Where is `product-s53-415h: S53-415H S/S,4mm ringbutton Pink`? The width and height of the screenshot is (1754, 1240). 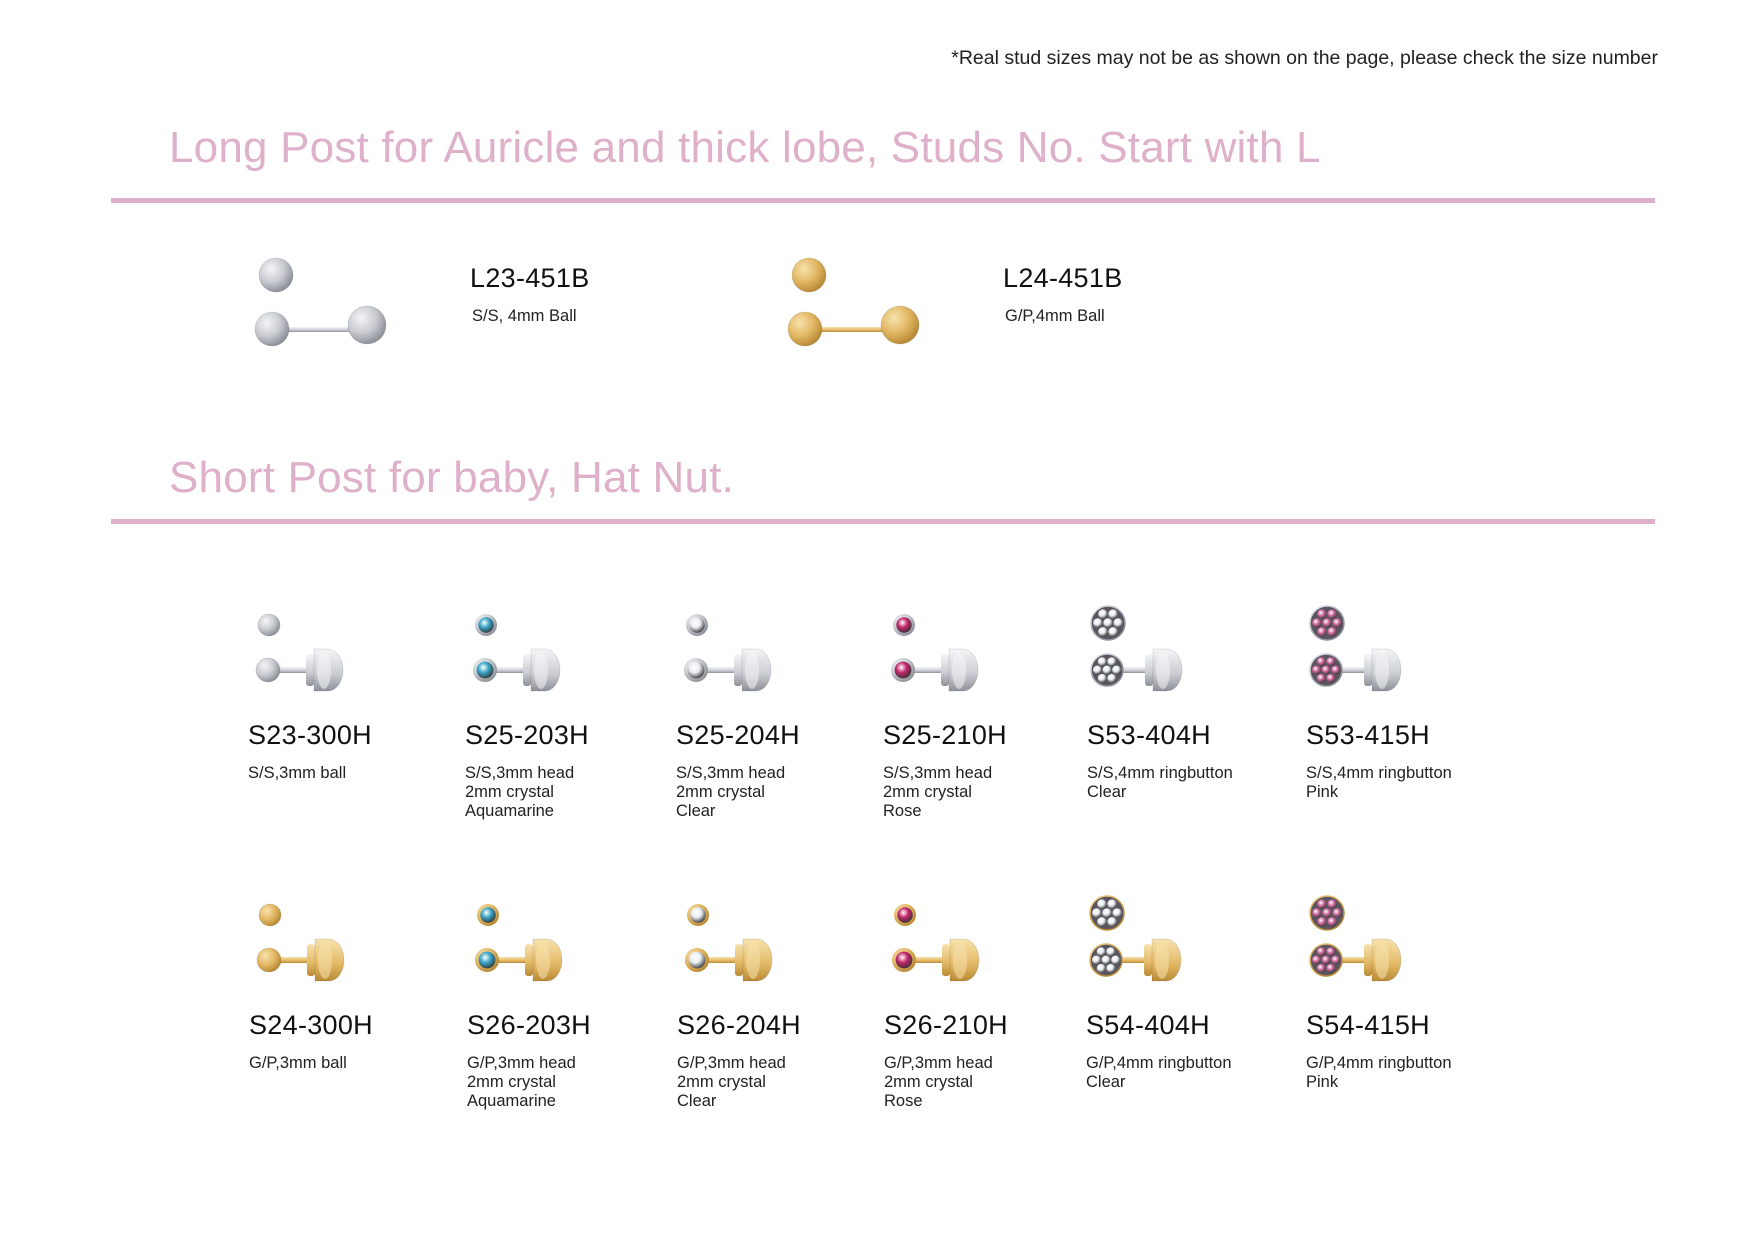 product-s53-415h: S53-415H S/S,4mm ringbutton Pink is located at coordinates (1426, 735).